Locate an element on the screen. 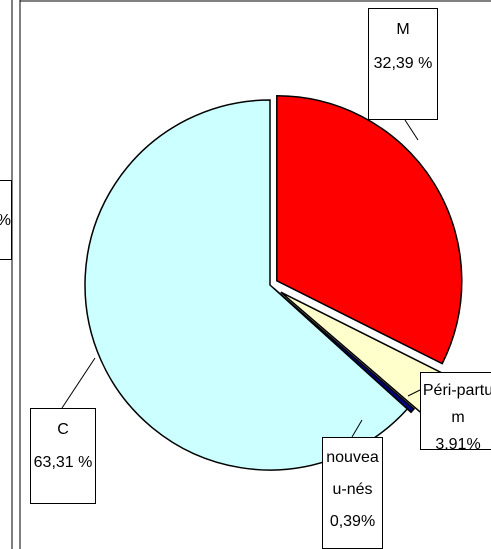 The image size is (491, 549). data-label: Péri-partum 3,91% is located at coordinates (455, 411).